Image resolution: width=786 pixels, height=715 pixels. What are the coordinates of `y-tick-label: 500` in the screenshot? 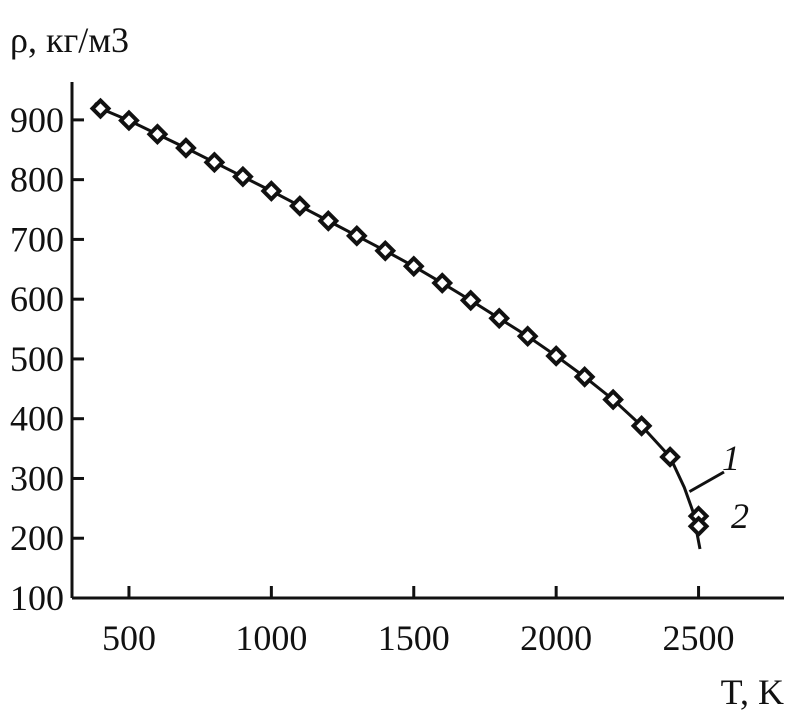 It's located at (37, 359).